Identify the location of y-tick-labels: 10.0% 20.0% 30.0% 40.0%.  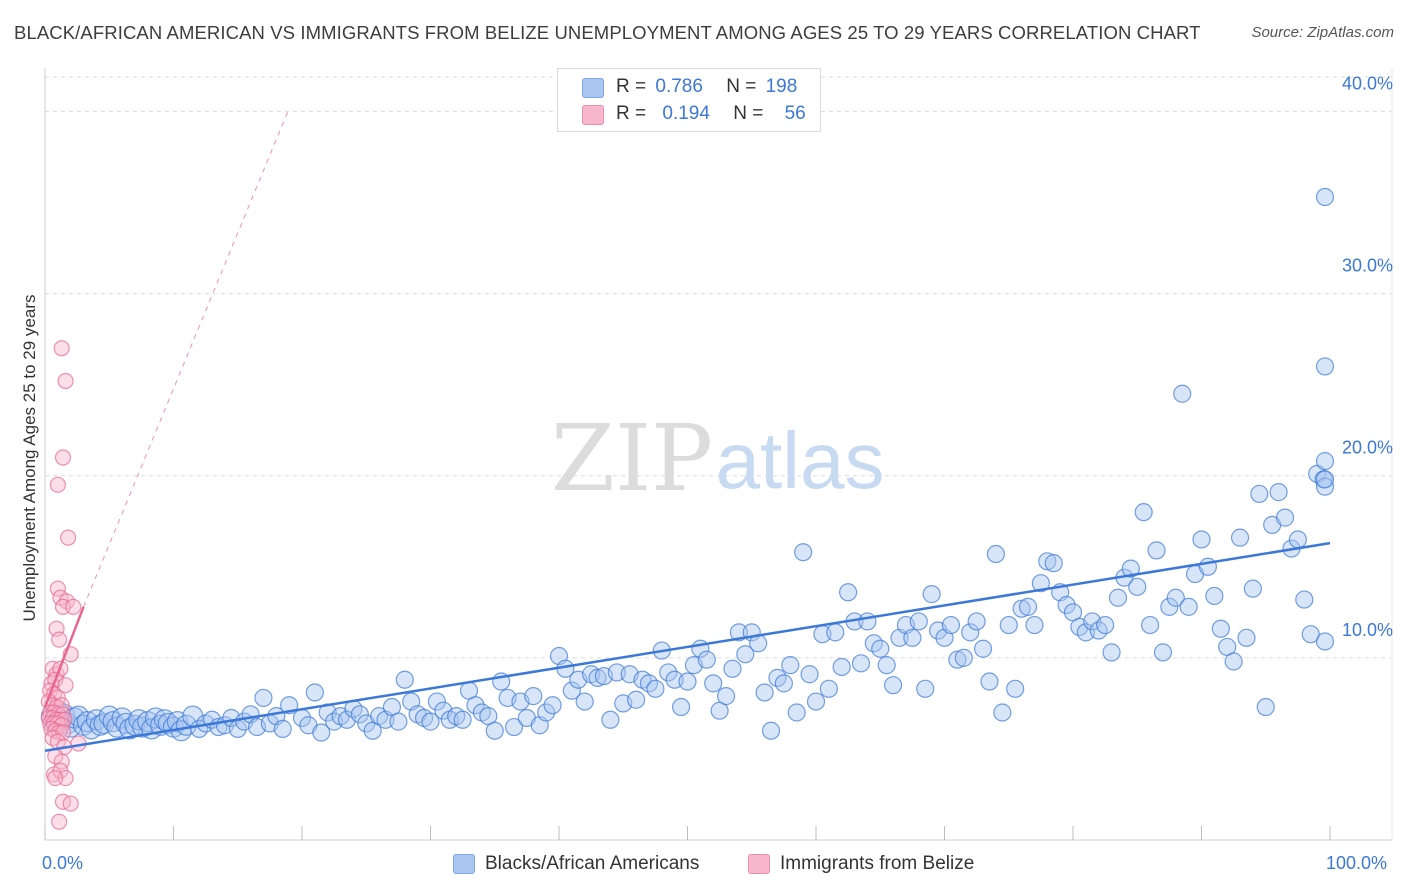
(1367, 356).